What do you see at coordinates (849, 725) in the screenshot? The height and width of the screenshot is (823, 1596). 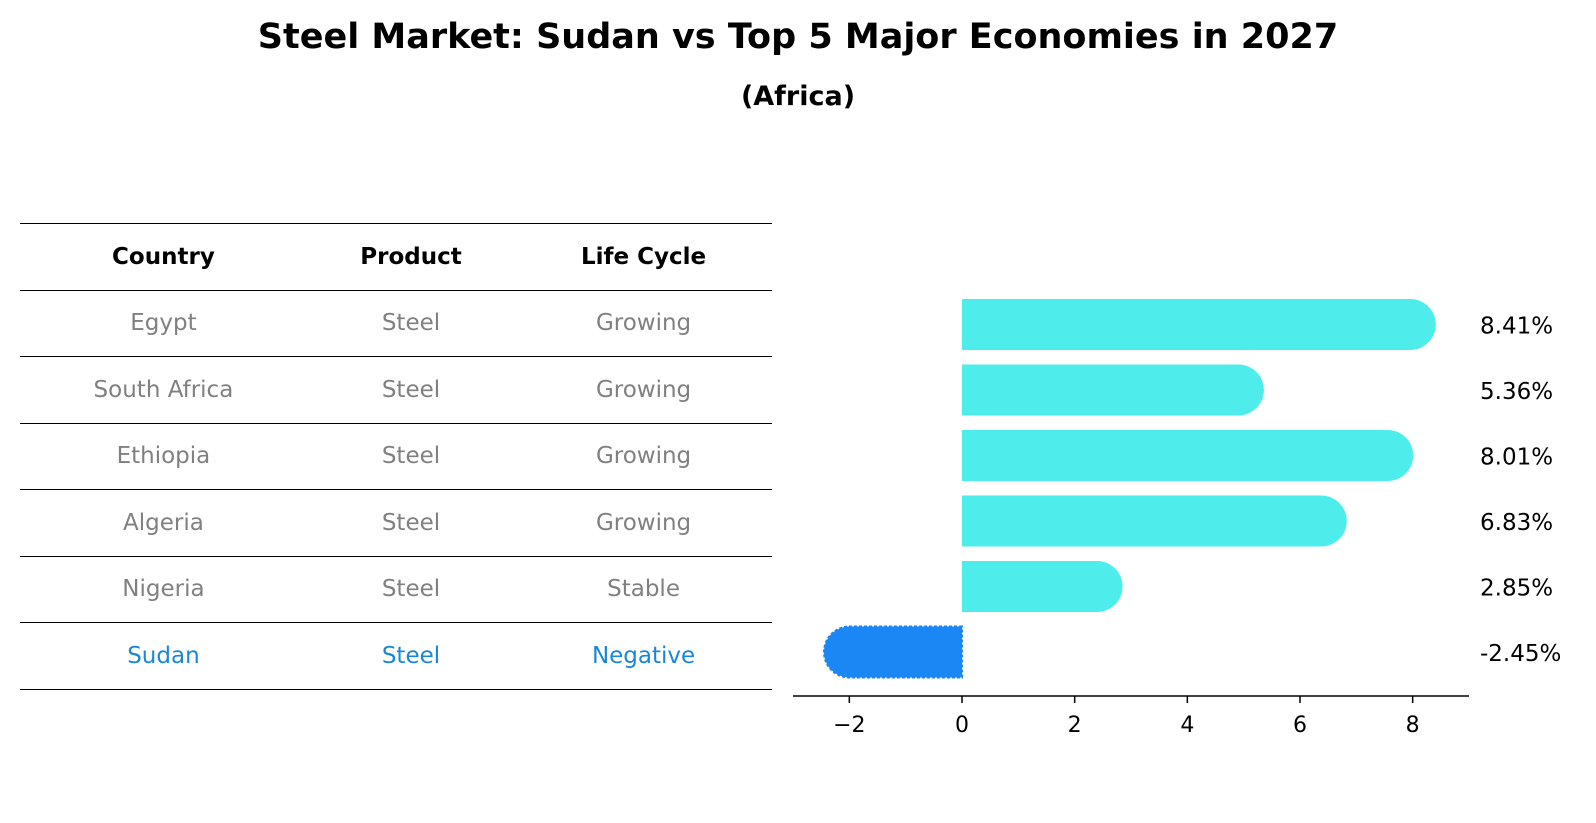 I see `x-tick-label: −2` at bounding box center [849, 725].